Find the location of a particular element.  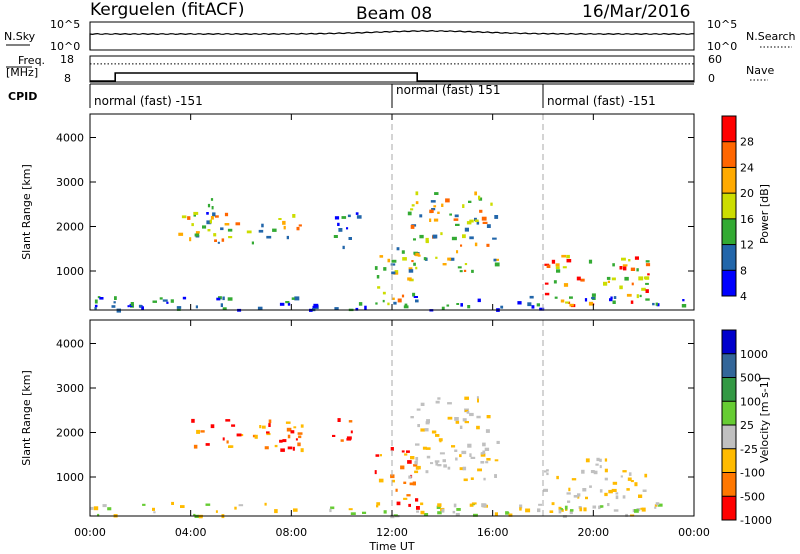

station-title: Kerguelen (fitACF) is located at coordinates (167, 10).